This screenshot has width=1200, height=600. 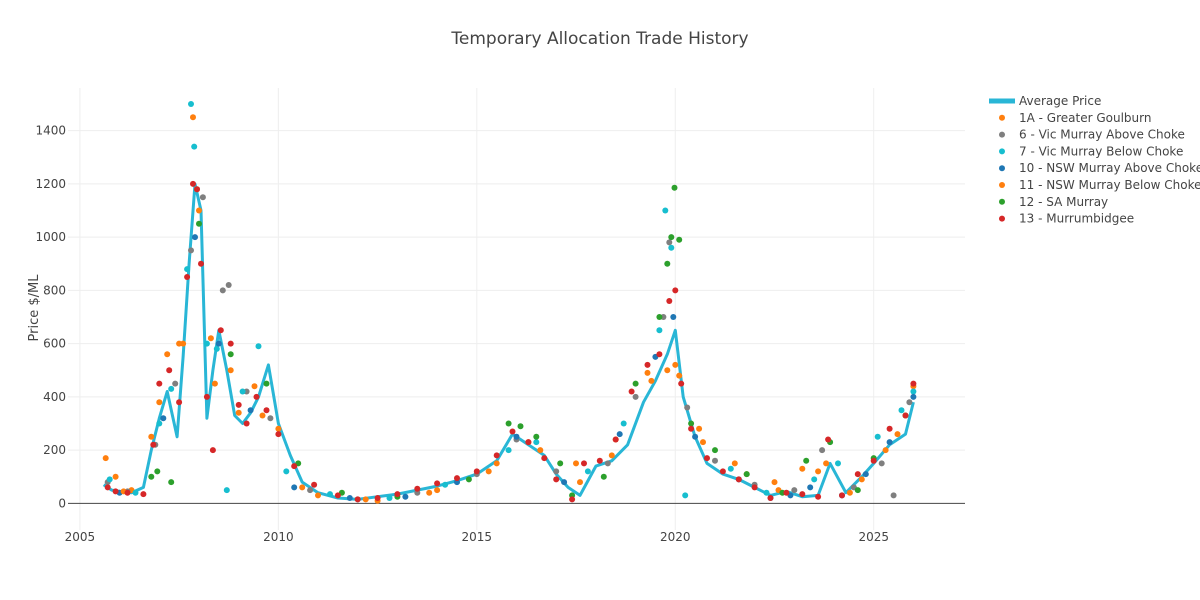 What do you see at coordinates (278, 537) in the screenshot?
I see `x-tick-label: 2010` at bounding box center [278, 537].